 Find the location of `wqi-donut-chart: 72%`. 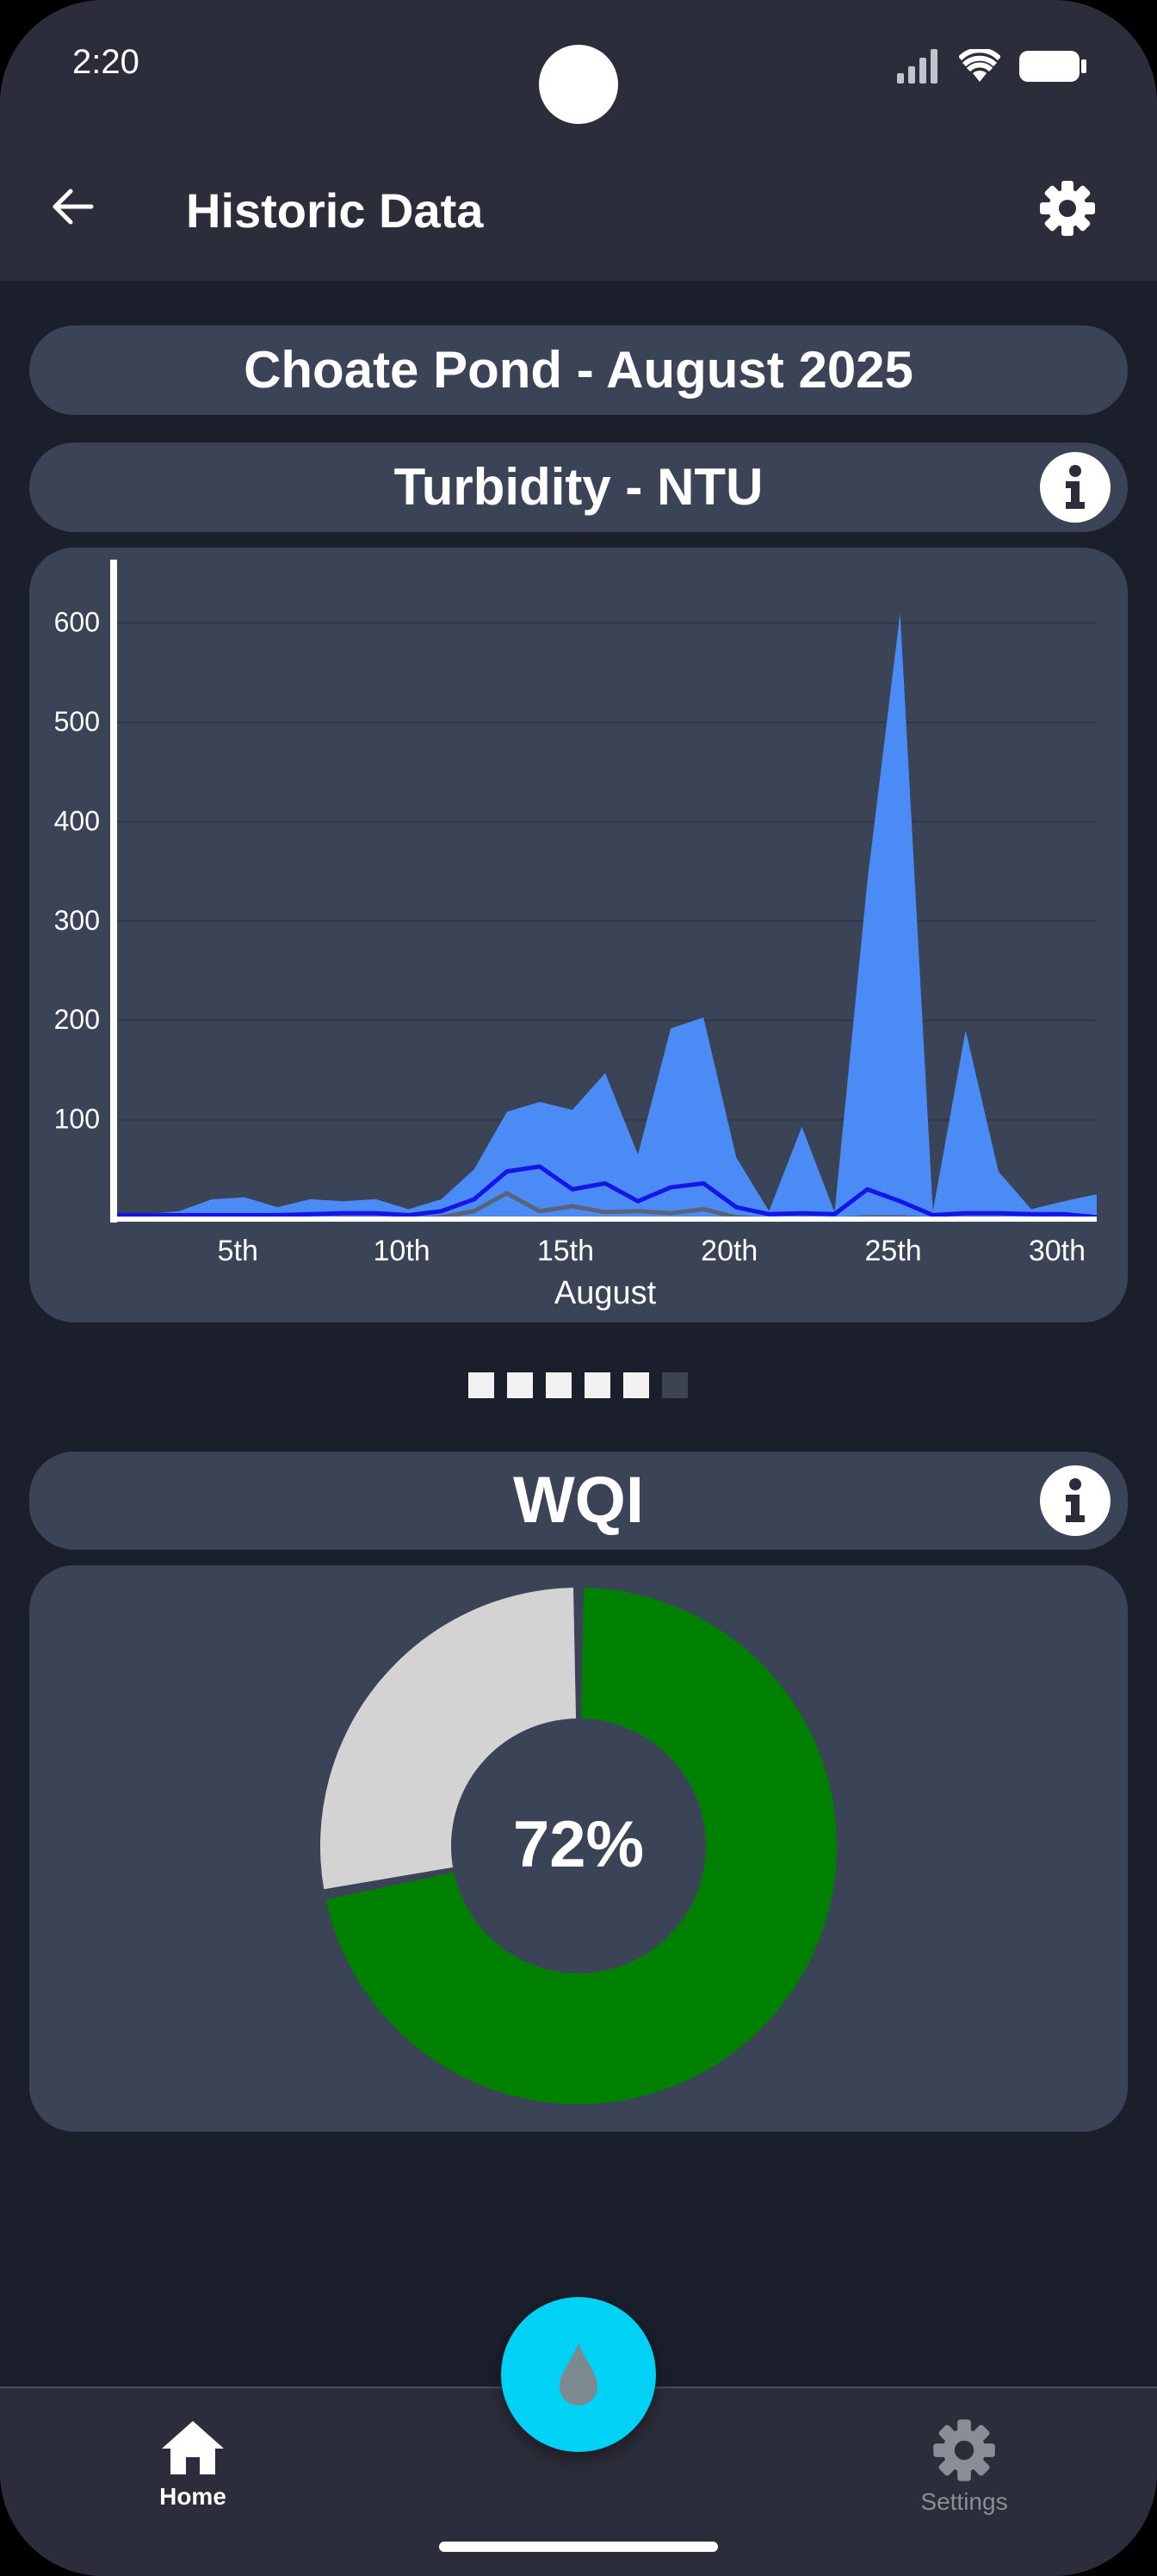

wqi-donut-chart: 72% is located at coordinates (579, 1846).